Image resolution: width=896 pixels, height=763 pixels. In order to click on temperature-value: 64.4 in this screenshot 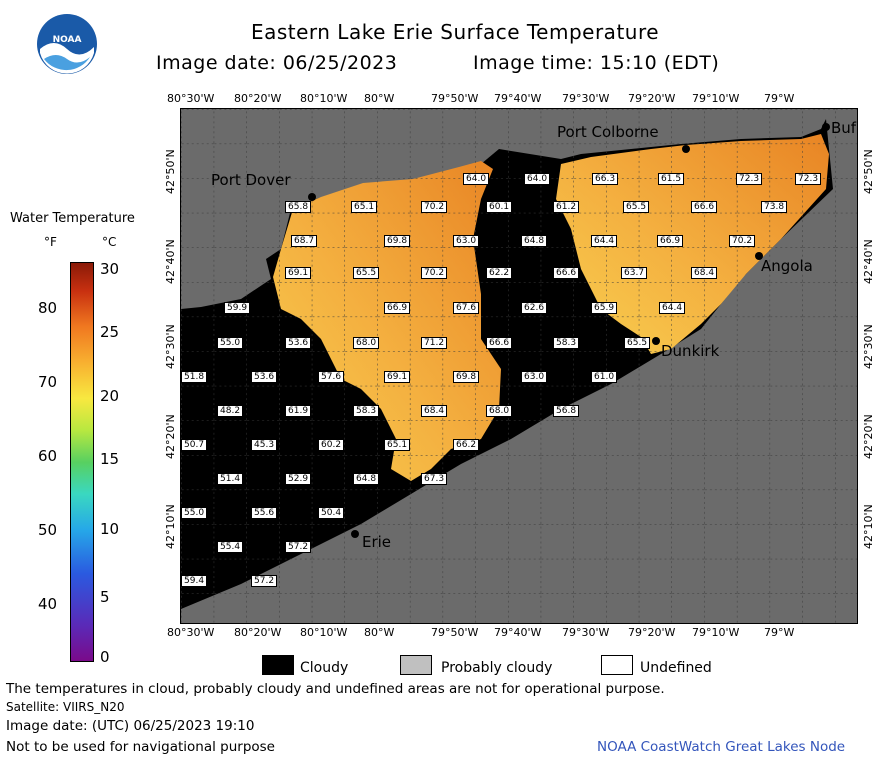, I will do `click(672, 308)`.